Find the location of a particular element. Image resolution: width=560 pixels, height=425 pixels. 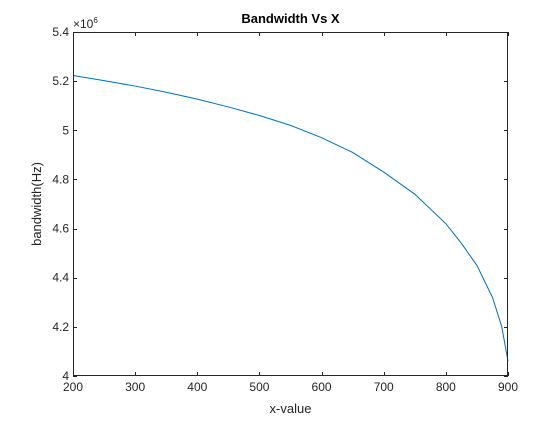

y-tick-label: 5.2 is located at coordinates (60, 81).